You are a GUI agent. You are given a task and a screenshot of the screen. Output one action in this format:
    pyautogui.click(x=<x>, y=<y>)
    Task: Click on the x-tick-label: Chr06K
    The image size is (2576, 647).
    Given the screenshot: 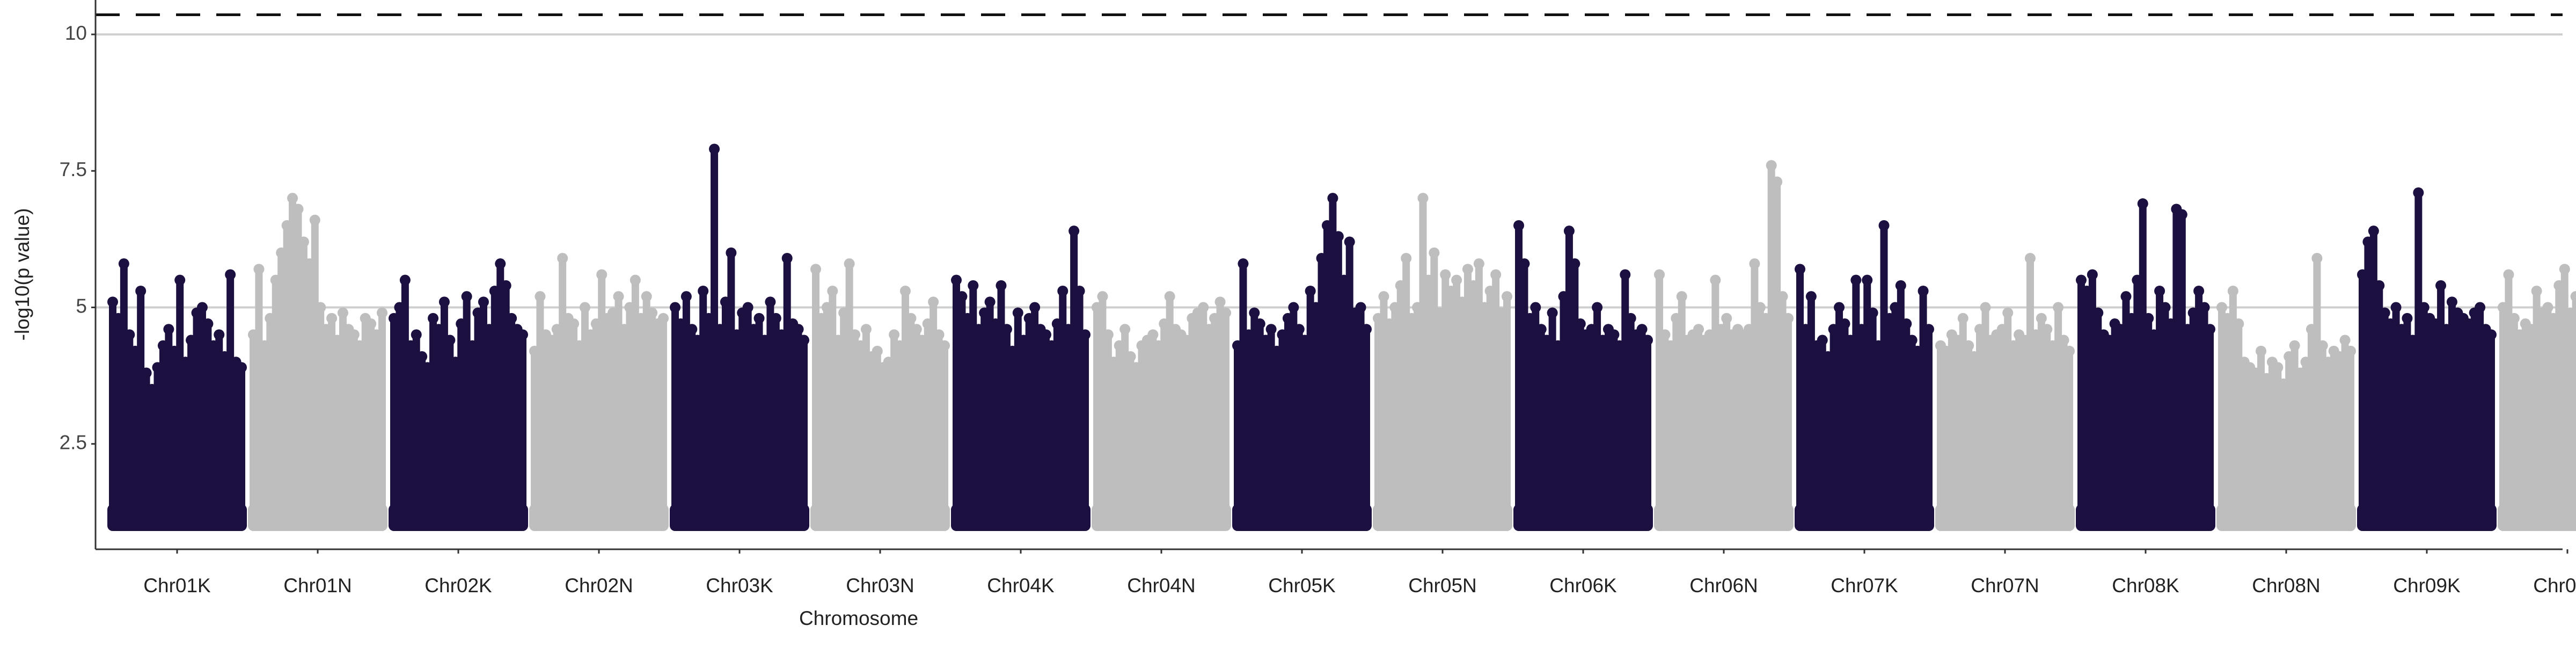 What is the action you would take?
    pyautogui.click(x=1583, y=586)
    